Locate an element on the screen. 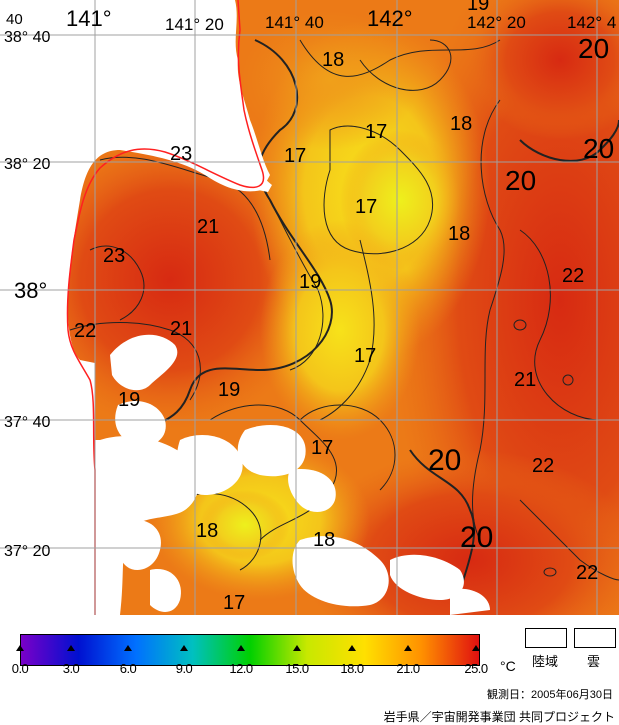  colorbar-tick-label: 12.0 is located at coordinates (241, 668).